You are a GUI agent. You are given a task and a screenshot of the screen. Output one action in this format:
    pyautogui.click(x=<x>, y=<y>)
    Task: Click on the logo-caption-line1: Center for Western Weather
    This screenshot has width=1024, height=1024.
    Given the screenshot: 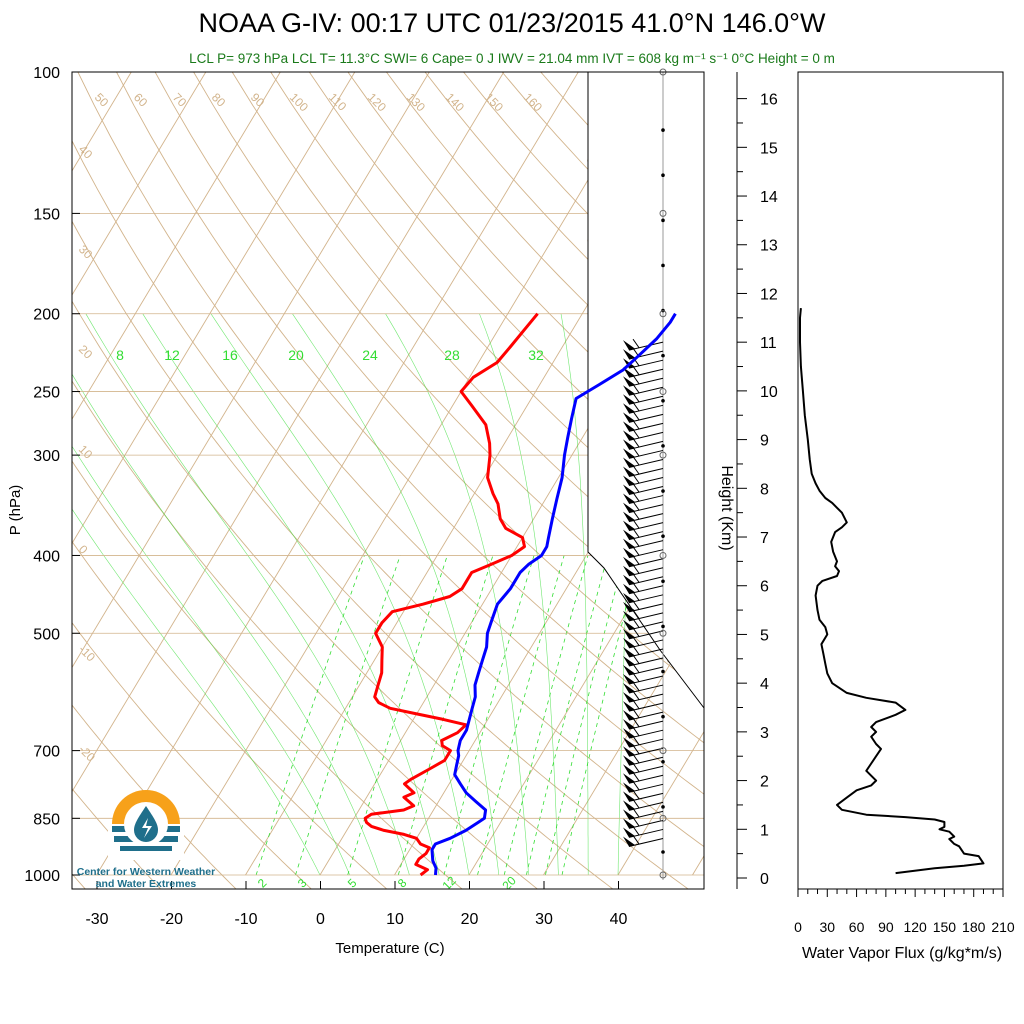 What is the action you would take?
    pyautogui.click(x=146, y=872)
    